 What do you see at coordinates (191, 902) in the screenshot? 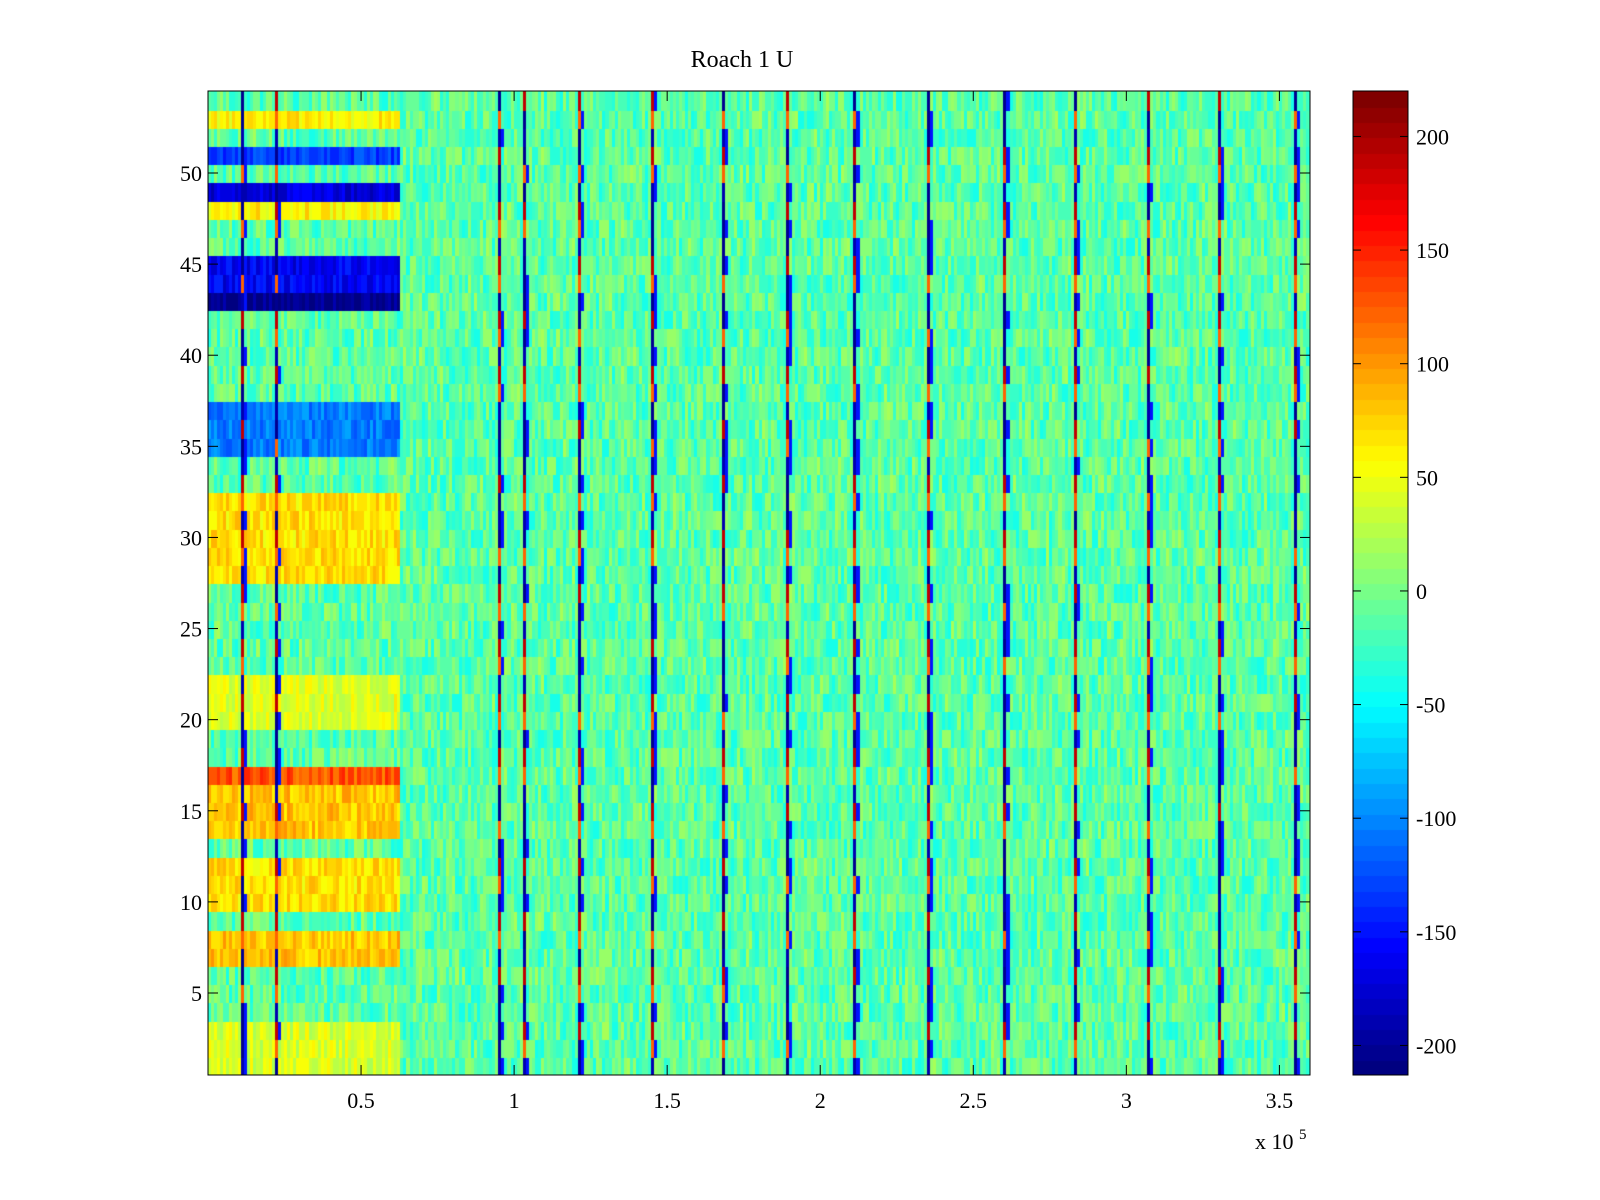
I see `y-tick-label-1: 10` at bounding box center [191, 902].